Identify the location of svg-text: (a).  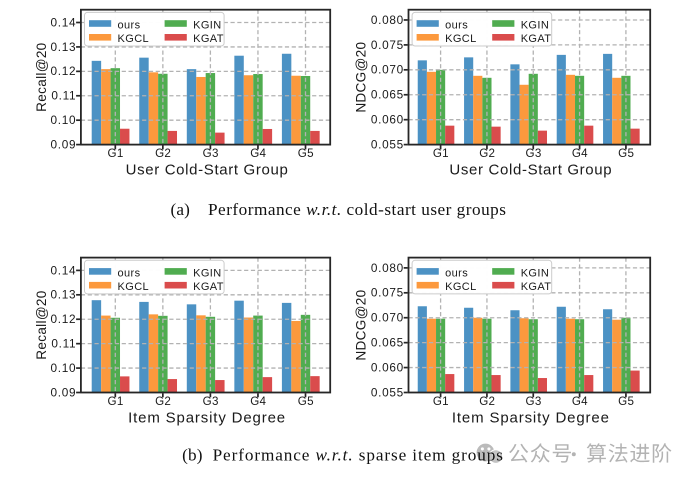
(181, 209).